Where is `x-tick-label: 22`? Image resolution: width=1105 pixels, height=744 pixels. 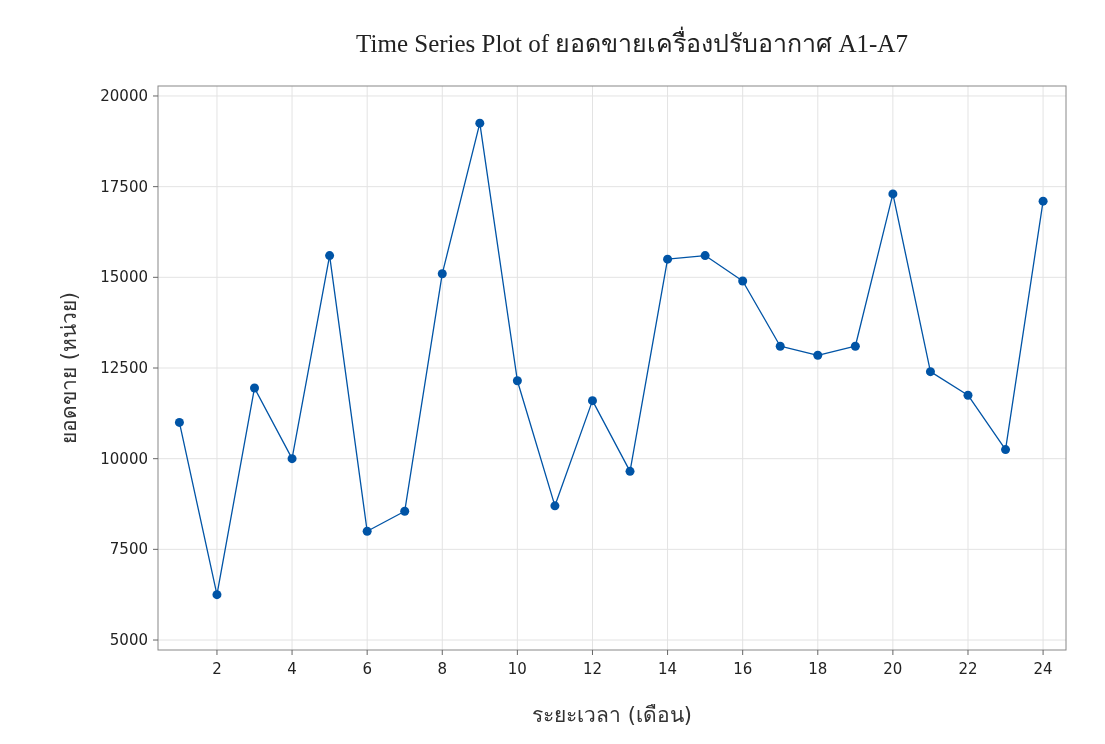 x-tick-label: 22 is located at coordinates (968, 669).